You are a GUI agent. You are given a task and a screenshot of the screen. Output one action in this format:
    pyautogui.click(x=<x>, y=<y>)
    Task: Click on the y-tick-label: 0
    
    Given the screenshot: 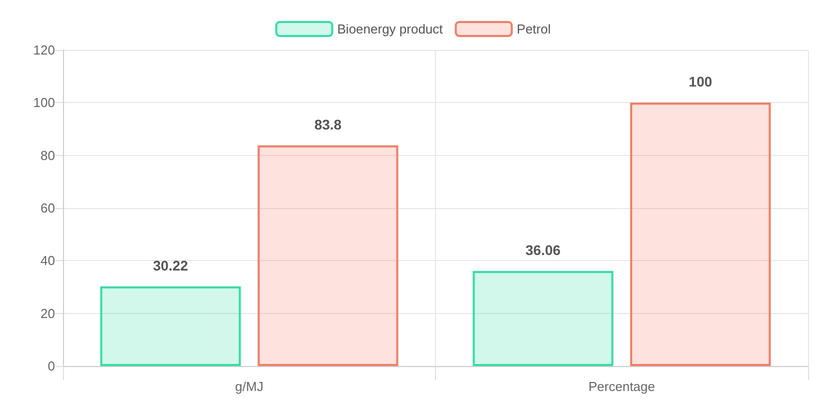 What is the action you would take?
    pyautogui.click(x=51, y=366)
    